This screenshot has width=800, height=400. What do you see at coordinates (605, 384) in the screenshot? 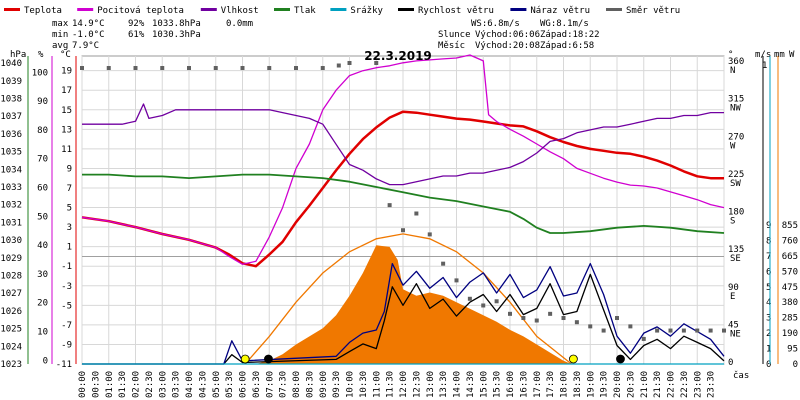
I see `time-tick-label: 19:30` at bounding box center [605, 384].